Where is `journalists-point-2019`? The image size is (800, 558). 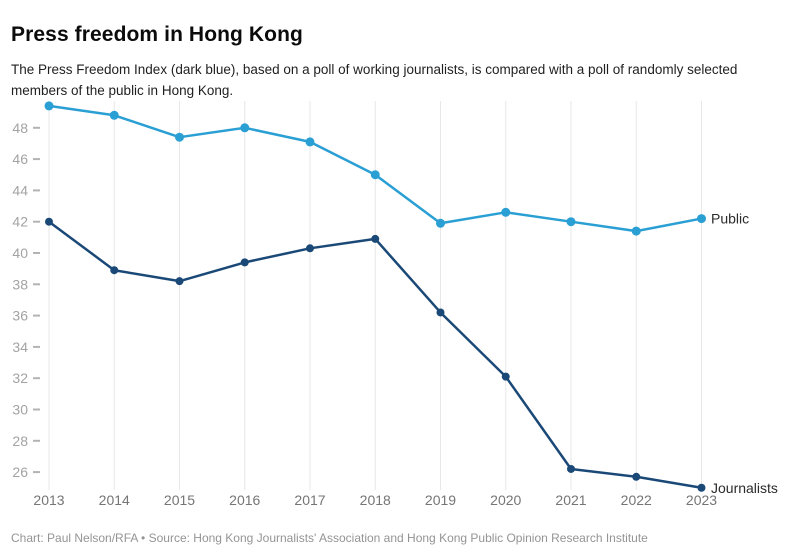
journalists-point-2019 is located at coordinates (440, 312).